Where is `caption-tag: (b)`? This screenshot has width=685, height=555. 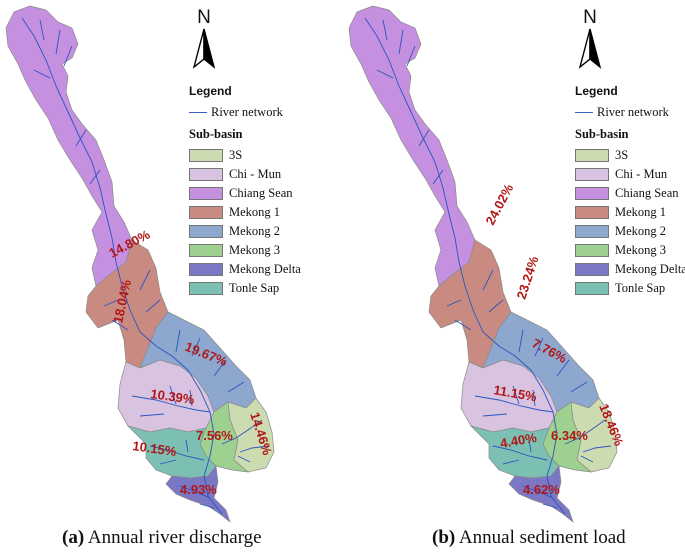 caption-tag: (b) is located at coordinates (444, 537).